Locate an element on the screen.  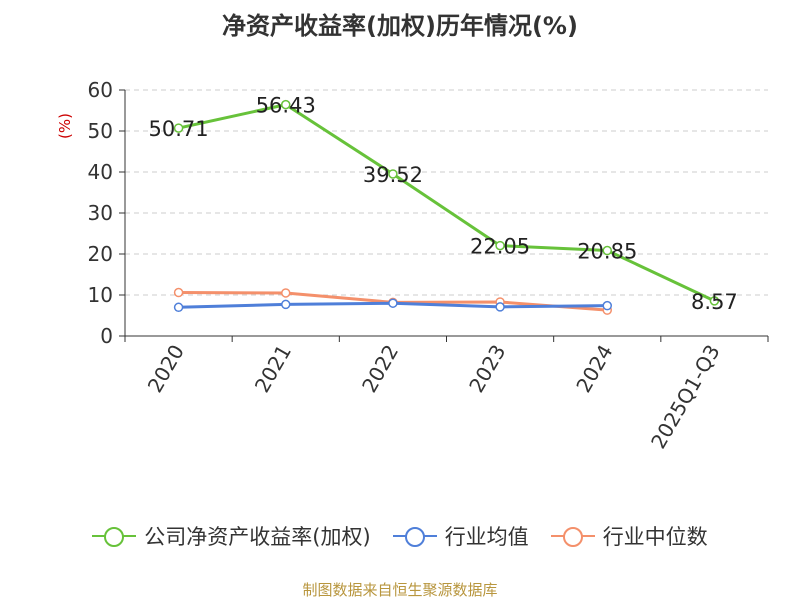
x-tick-label: 2020 is located at coordinates (166, 369).